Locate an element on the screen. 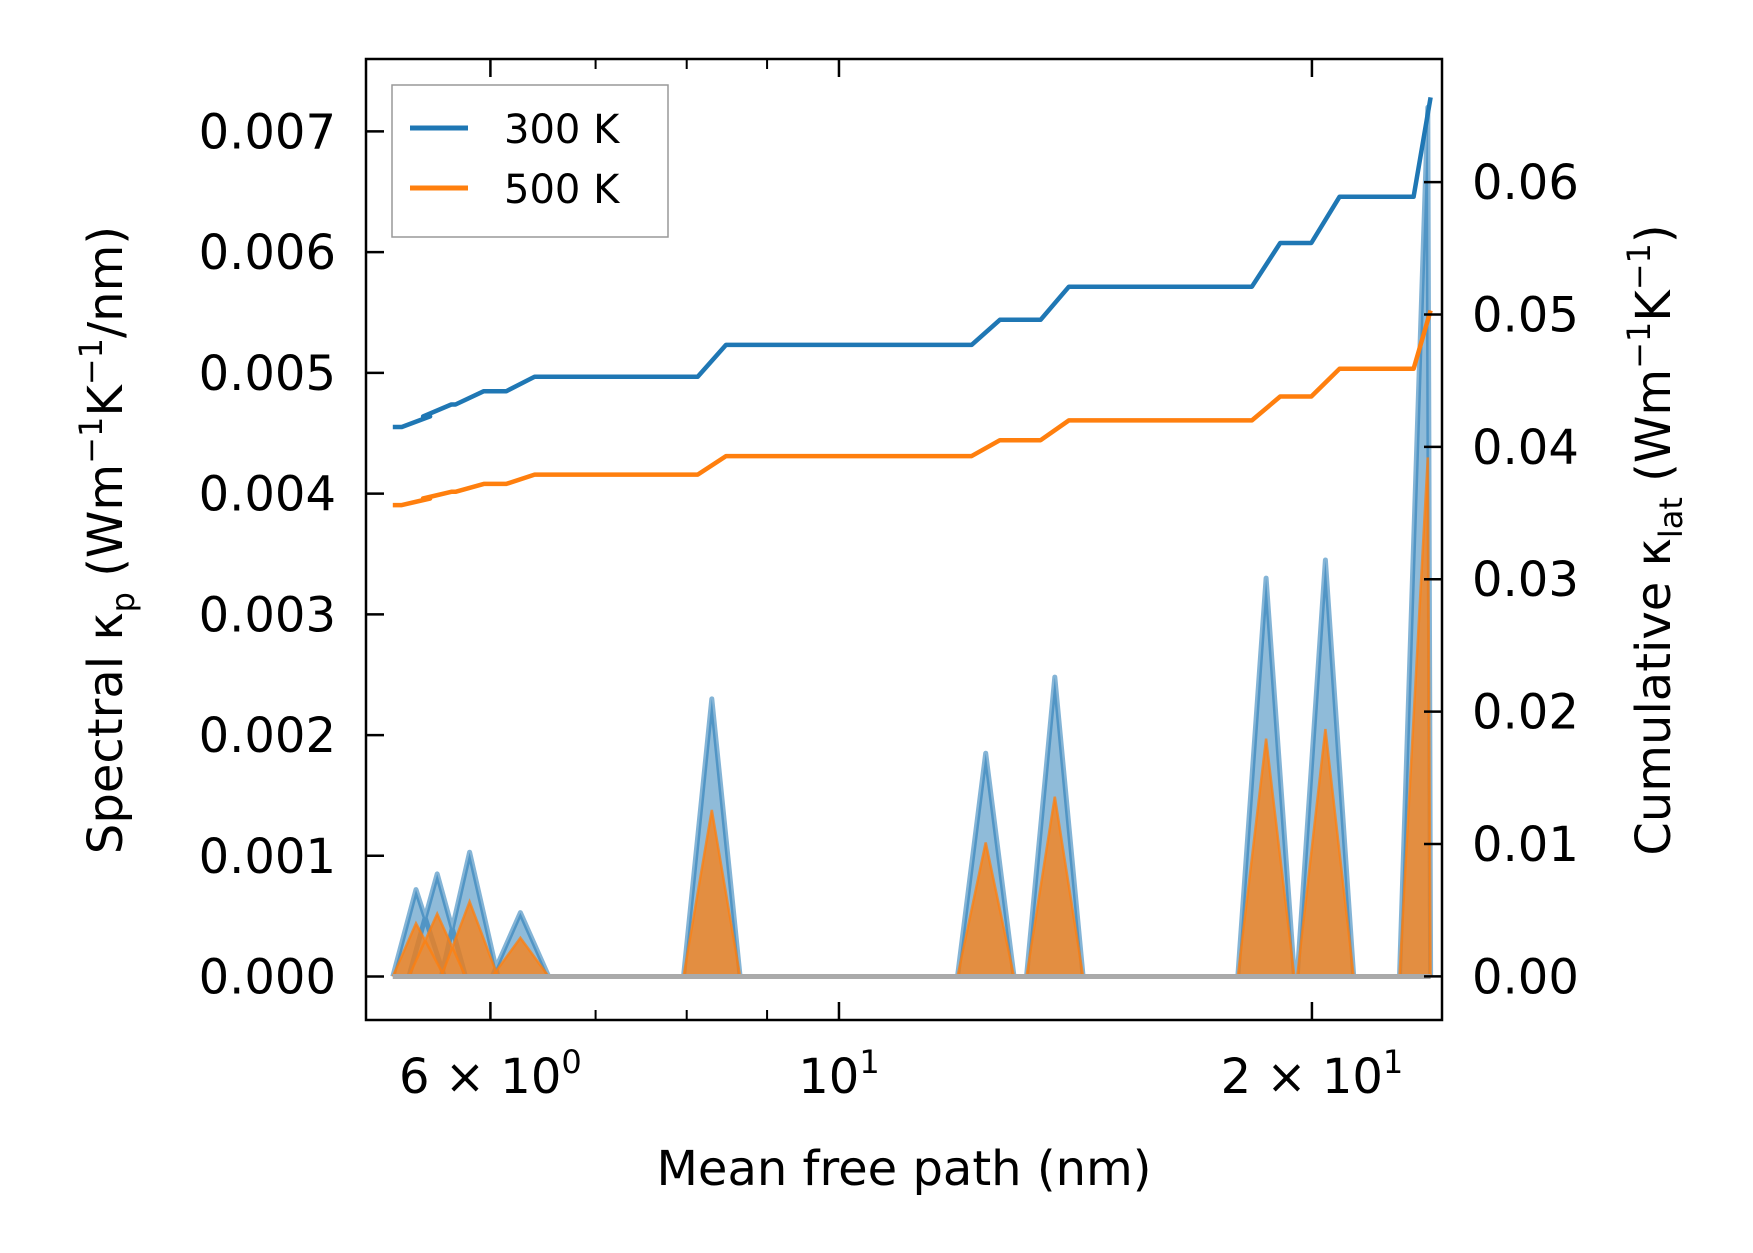  y-tick-label: 0.001 is located at coordinates (267, 857).